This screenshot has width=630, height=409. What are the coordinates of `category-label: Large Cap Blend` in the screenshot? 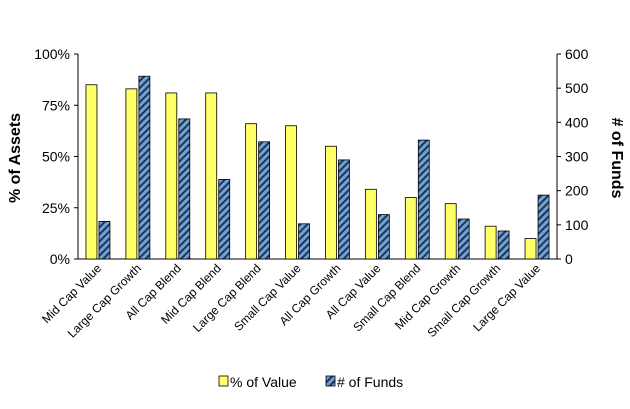 It's located at (227, 298).